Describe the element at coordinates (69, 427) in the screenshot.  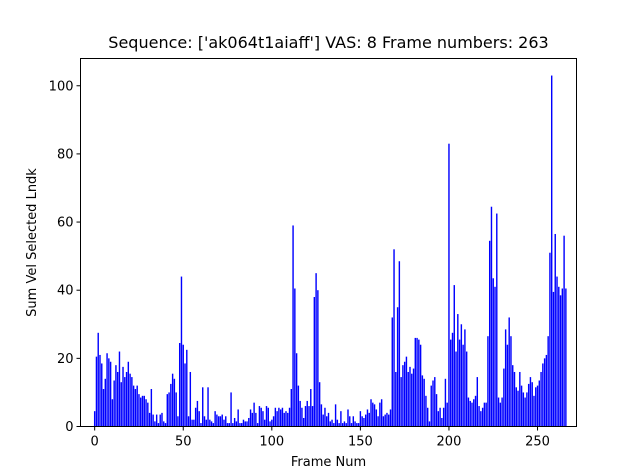
I see `y-tick-label: 0` at that location.